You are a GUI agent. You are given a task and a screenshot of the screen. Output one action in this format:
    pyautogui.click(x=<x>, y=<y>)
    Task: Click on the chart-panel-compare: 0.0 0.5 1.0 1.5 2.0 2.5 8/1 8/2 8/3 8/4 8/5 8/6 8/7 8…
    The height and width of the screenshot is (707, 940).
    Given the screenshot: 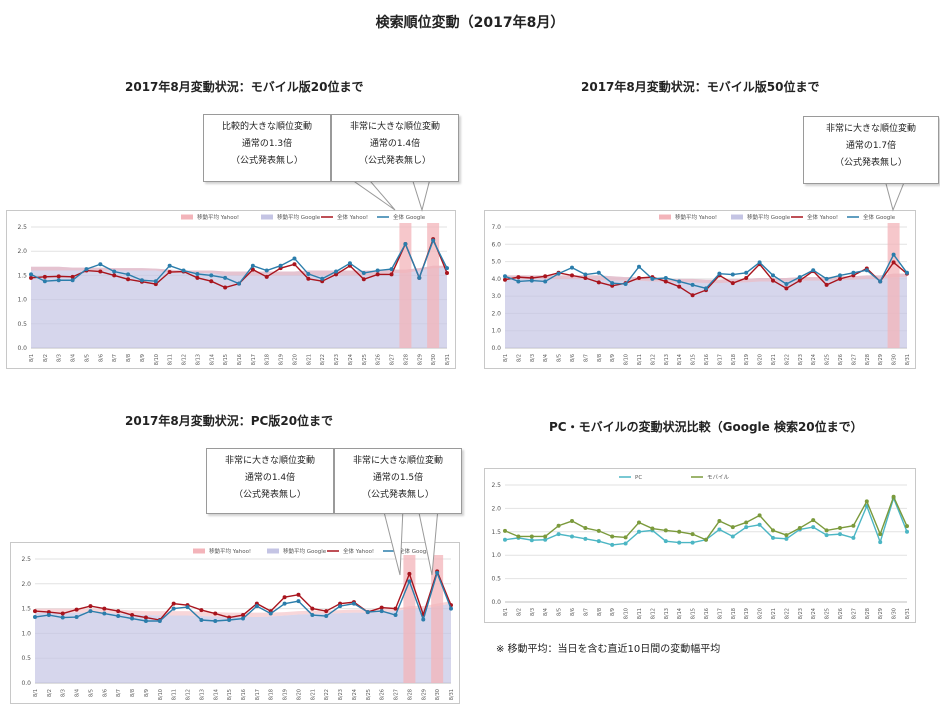 What is the action you would take?
    pyautogui.click(x=700, y=545)
    